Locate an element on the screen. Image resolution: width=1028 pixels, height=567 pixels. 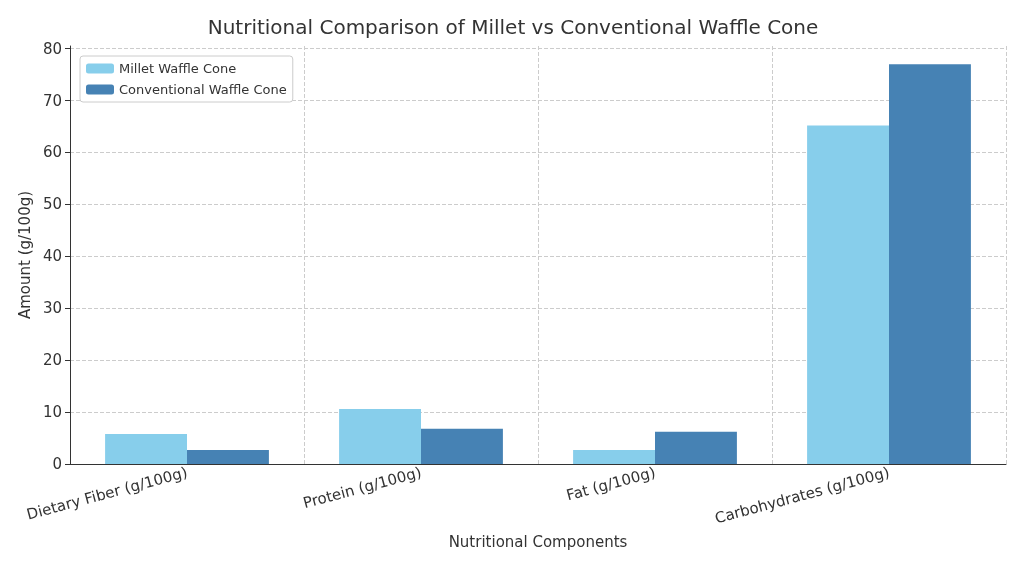
y-tick-label: 30 is located at coordinates (52, 308).